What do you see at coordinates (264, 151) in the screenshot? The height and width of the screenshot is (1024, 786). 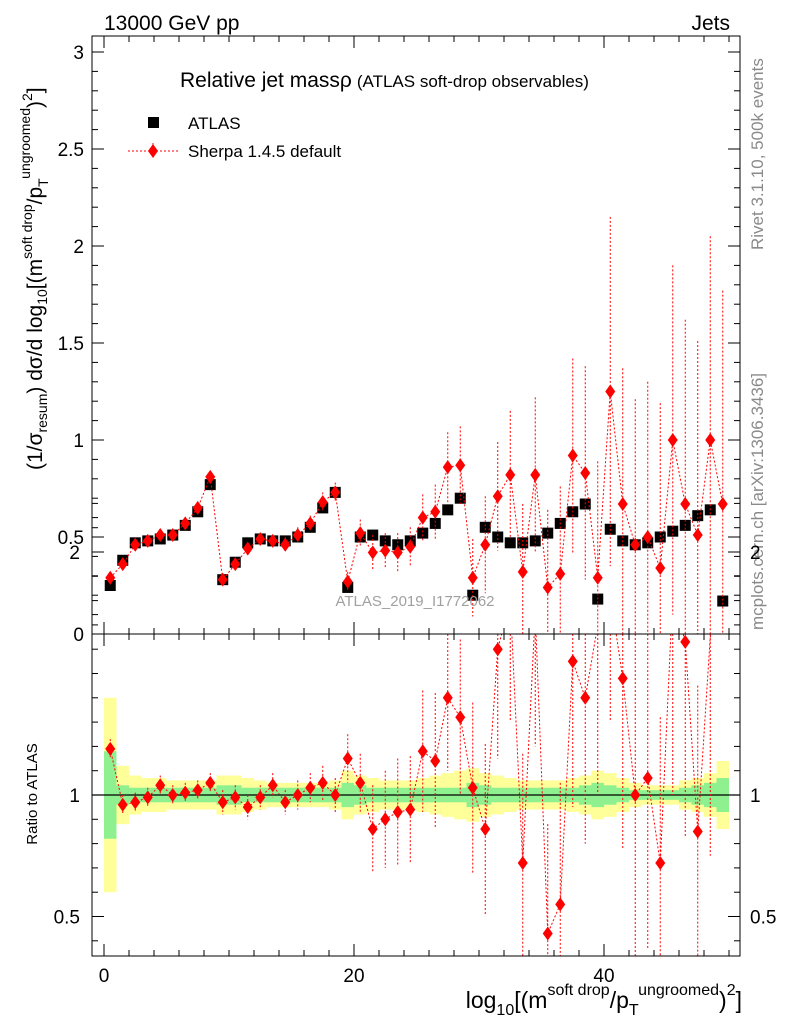 I see `legend-sherpa-label: Sherpa 1.4.5 default` at bounding box center [264, 151].